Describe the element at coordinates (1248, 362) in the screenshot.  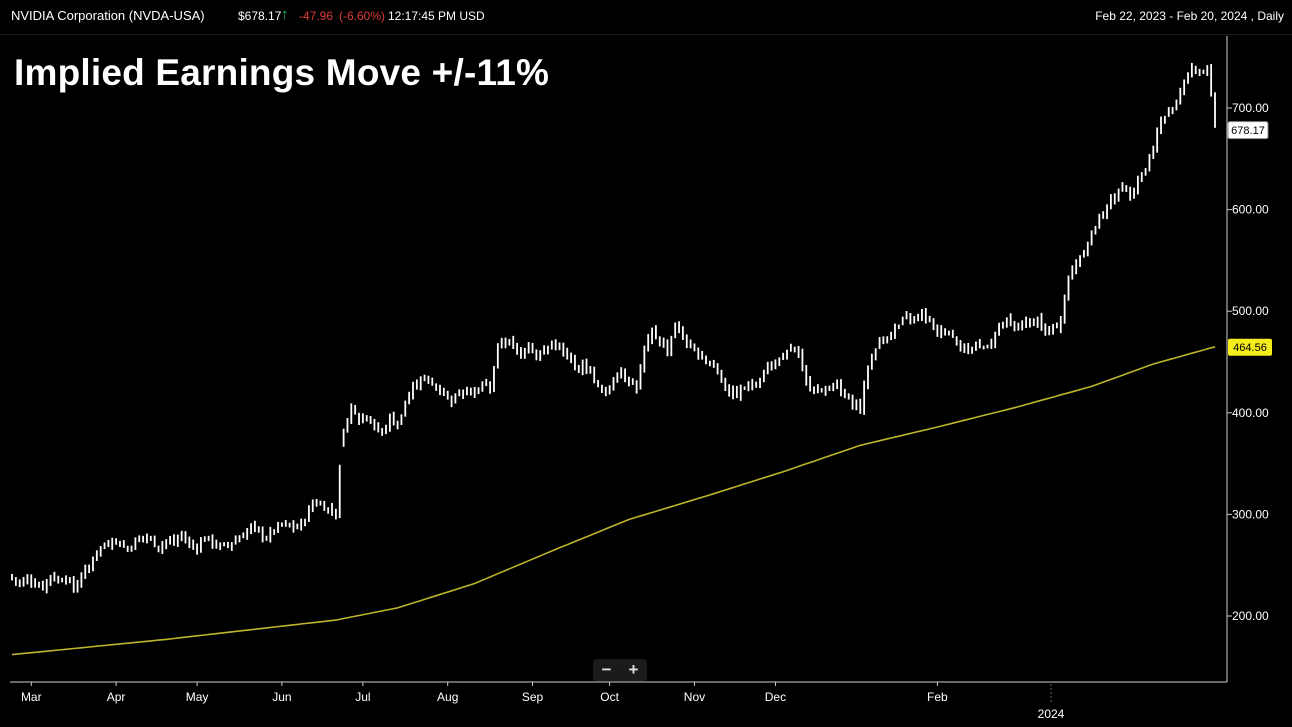
I see `y-axis-ticks: 700.00 600.00 500.00 400.00 300.00 200.00` at that location.